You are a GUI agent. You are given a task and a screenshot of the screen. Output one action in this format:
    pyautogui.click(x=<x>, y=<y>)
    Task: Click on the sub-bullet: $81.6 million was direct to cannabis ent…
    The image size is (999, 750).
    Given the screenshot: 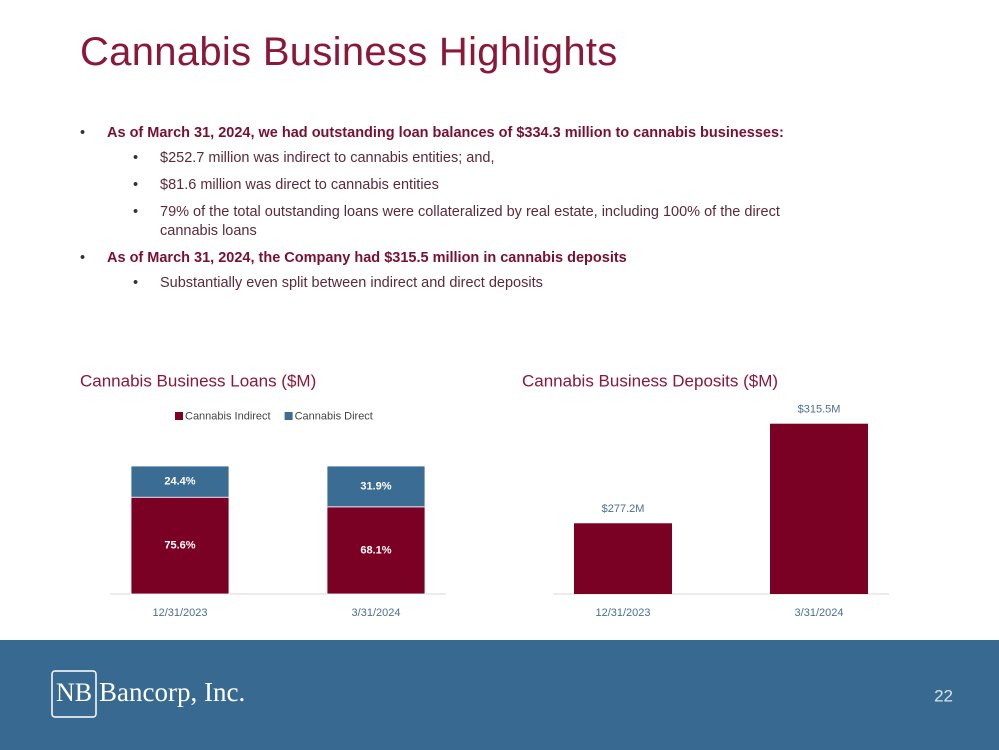 What is the action you would take?
    pyautogui.click(x=473, y=185)
    